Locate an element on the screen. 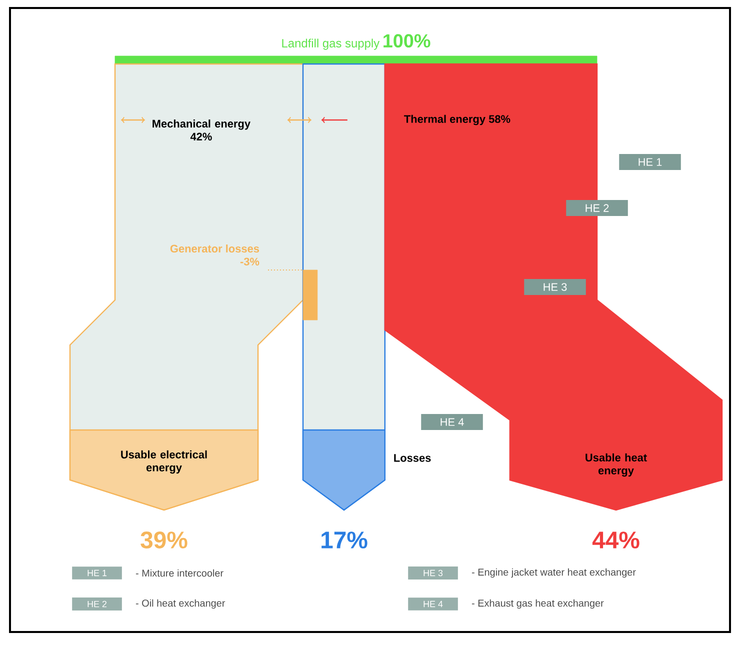 This screenshot has height=649, width=741. category-label: Thermal energy is located at coordinates (445, 120).